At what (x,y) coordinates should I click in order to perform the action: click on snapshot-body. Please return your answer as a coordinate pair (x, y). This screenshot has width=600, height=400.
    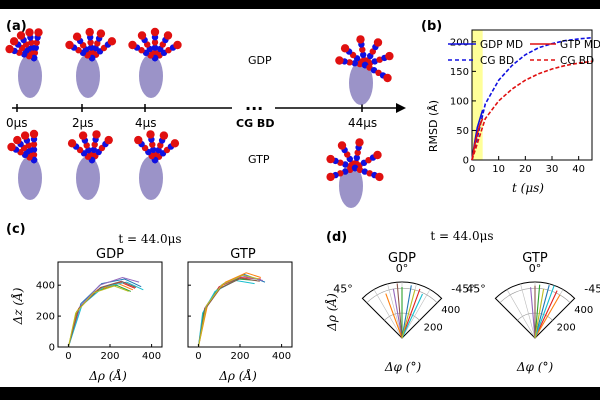
    Looking at the image, I should click on (88, 178).